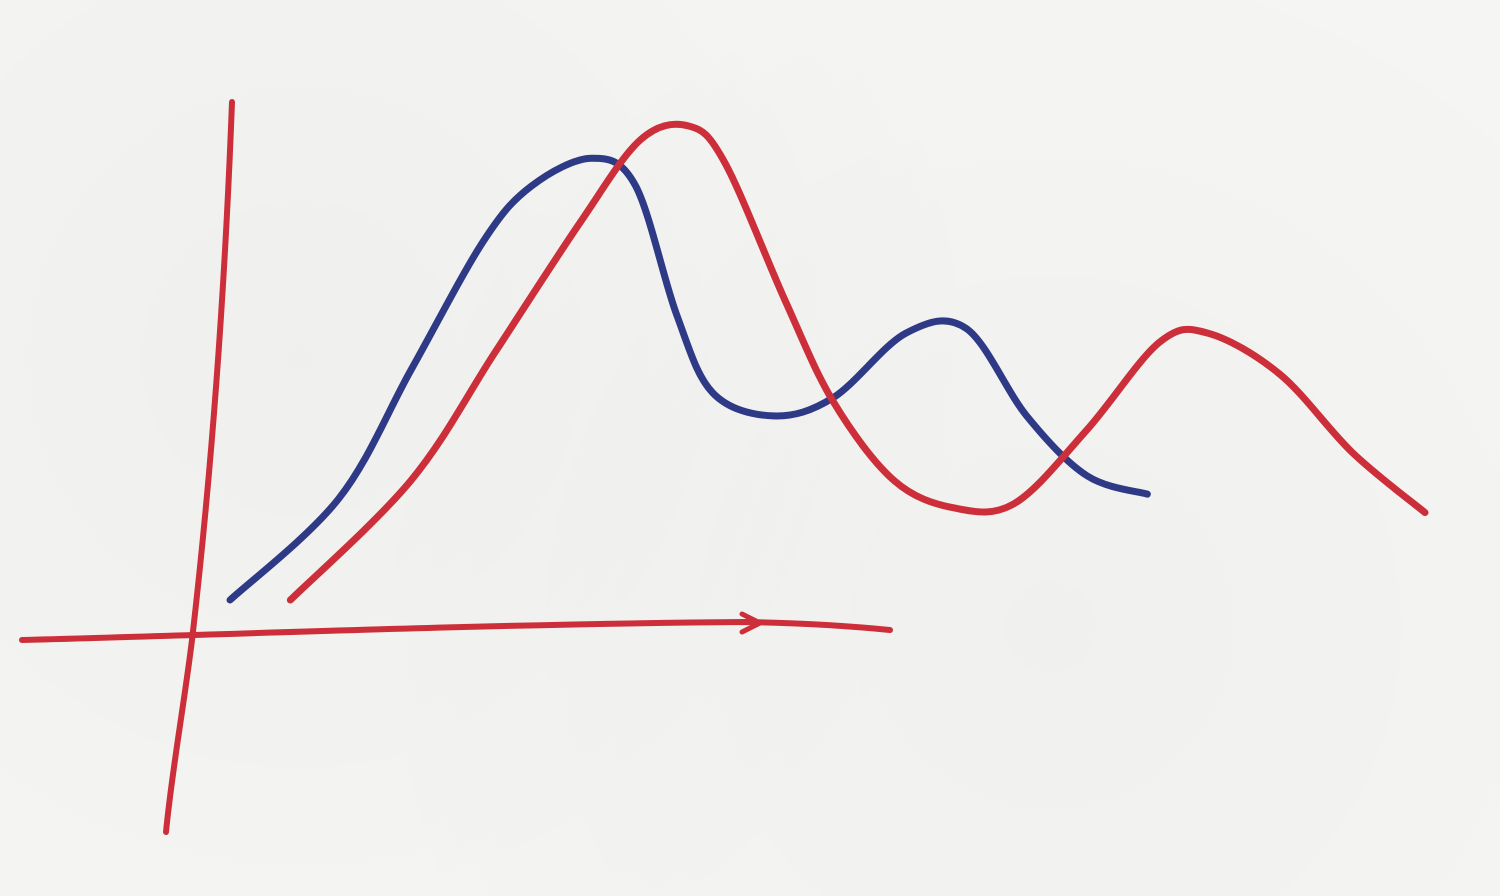  I want to click on x-axis-line, so click(456, 631).